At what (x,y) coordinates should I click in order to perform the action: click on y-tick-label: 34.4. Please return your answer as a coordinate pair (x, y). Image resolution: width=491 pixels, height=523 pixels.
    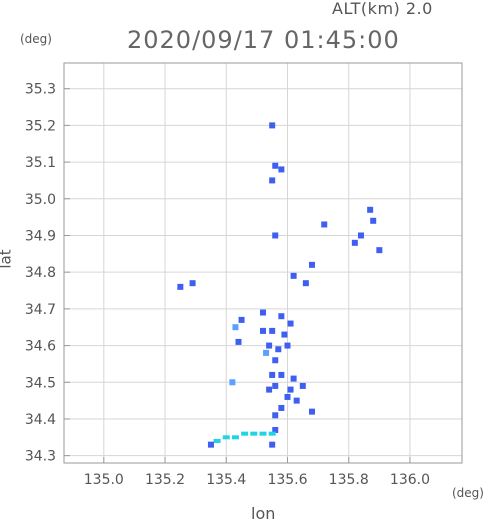
    Looking at the image, I should click on (40, 420).